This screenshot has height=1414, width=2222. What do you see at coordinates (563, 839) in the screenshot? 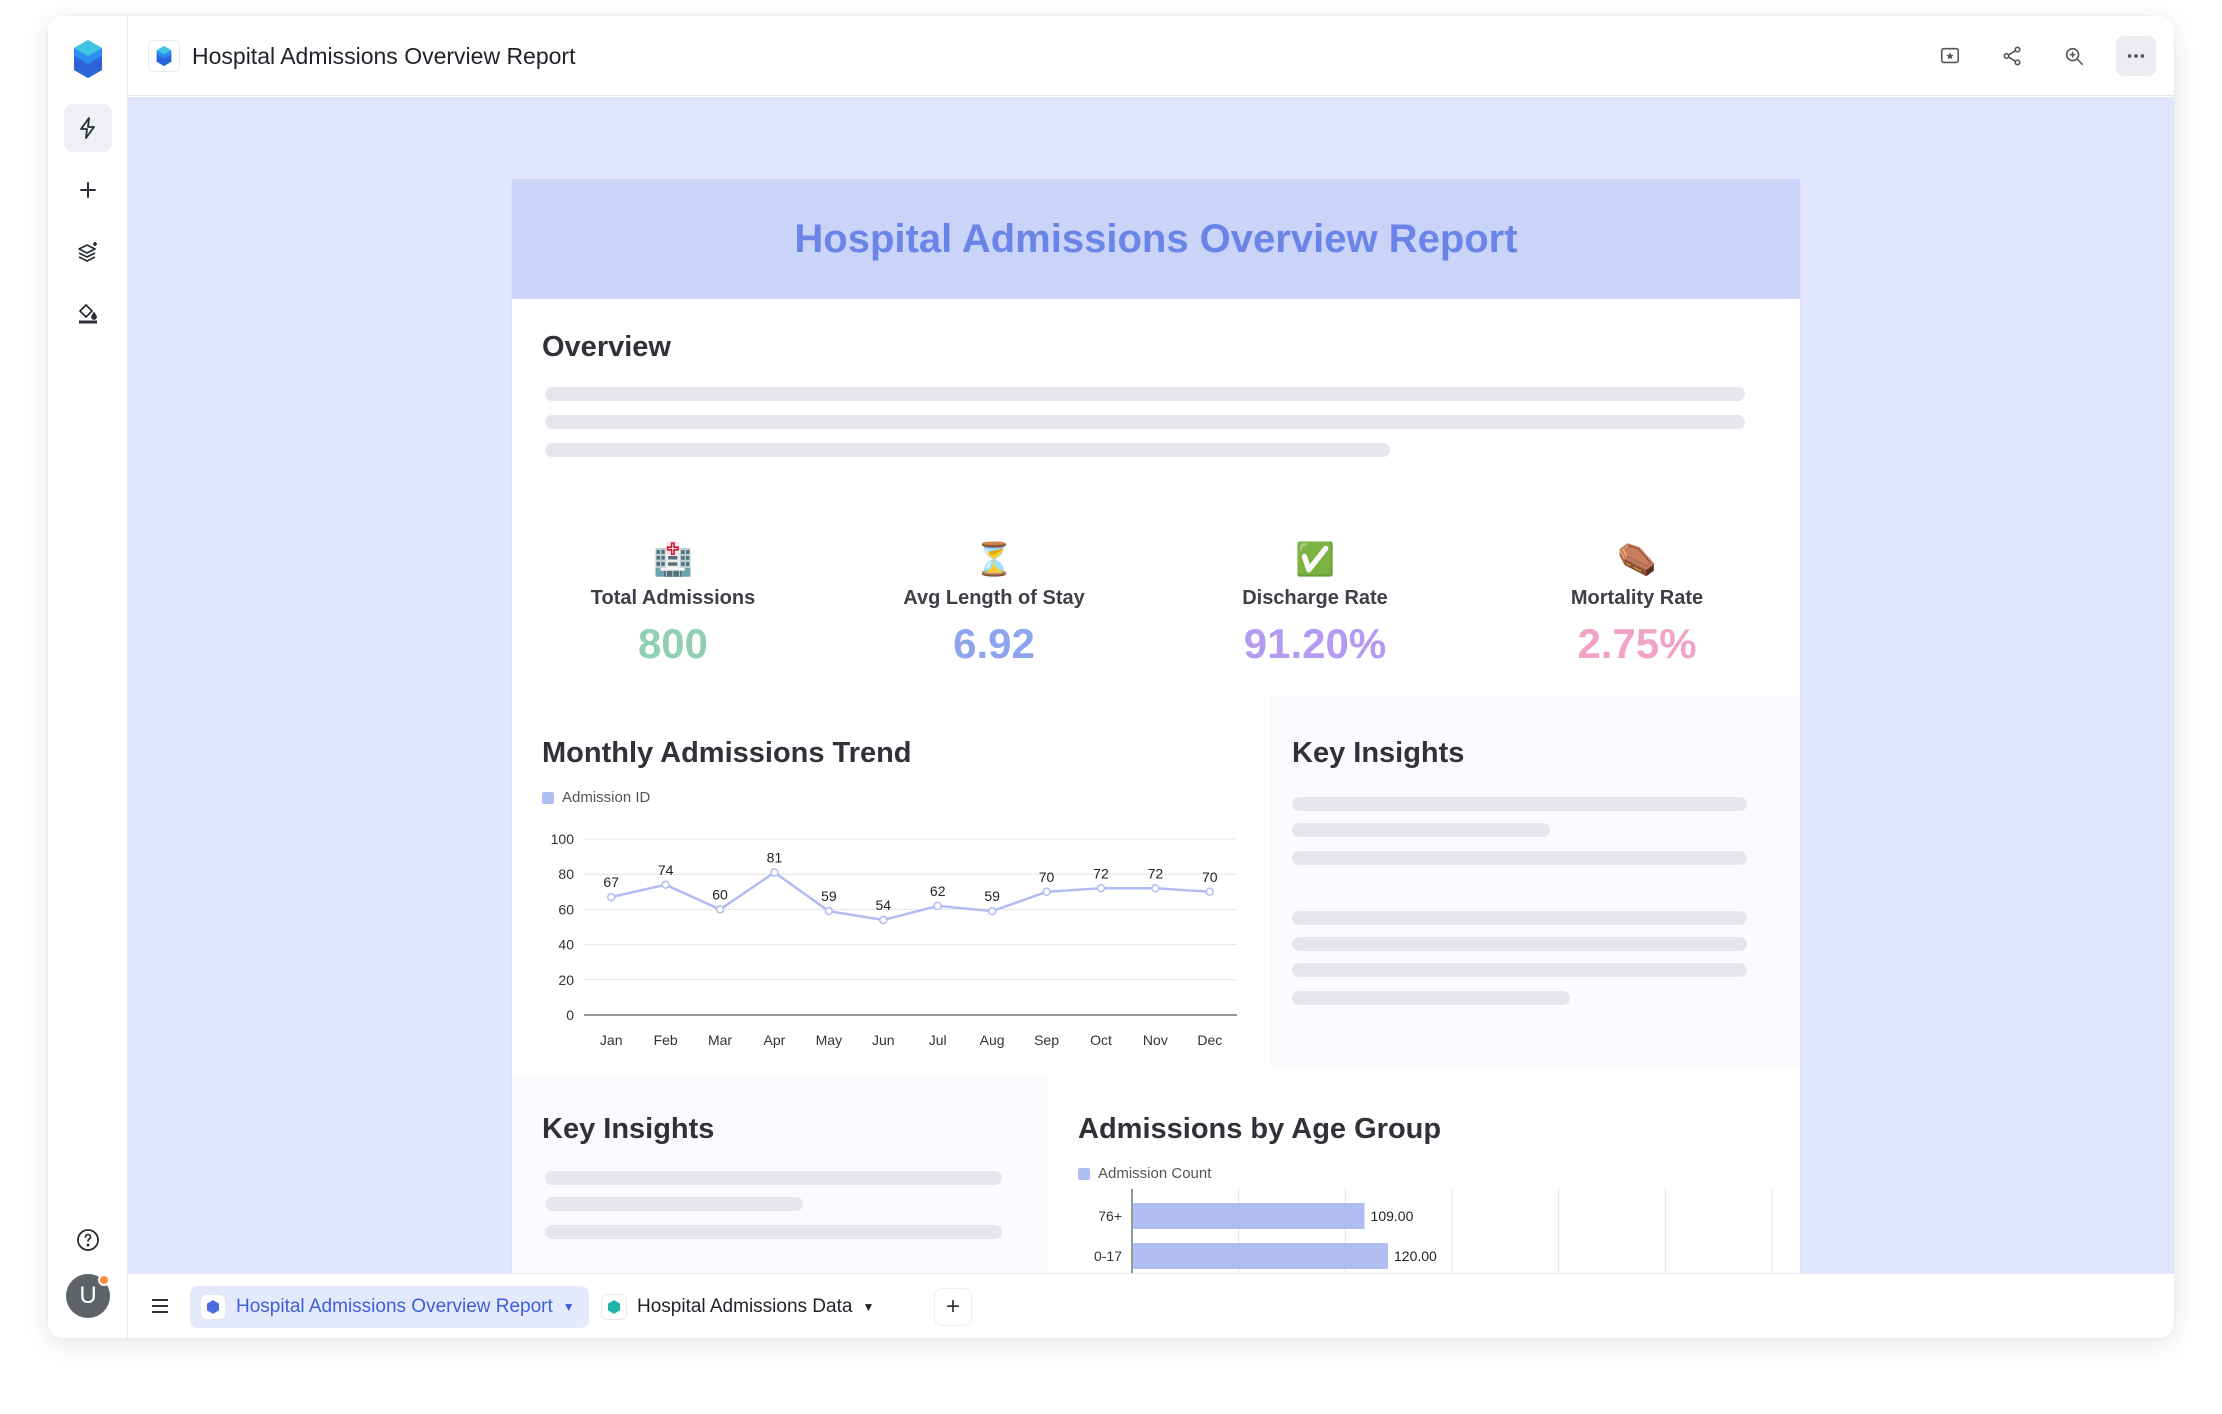
I see `y-tick-label: 100` at bounding box center [563, 839].